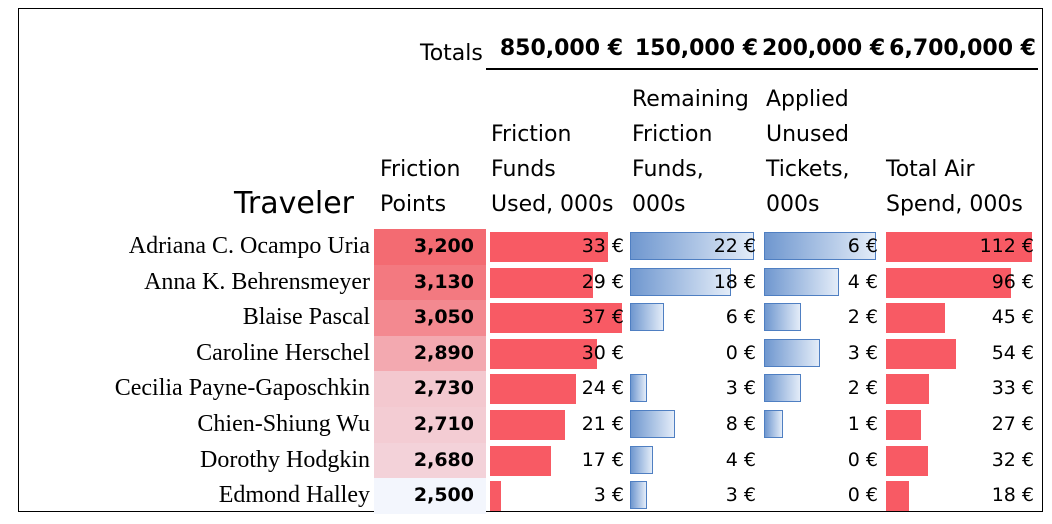 The width and height of the screenshot is (1052, 524). Describe the element at coordinates (561, 48) in the screenshot. I see `total-friction-funds-used: 850,000 €` at that location.